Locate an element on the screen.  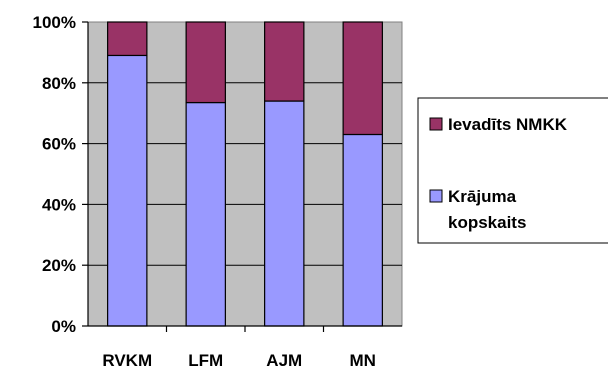
legend-label: Ievadīts NMKK is located at coordinates (508, 124).